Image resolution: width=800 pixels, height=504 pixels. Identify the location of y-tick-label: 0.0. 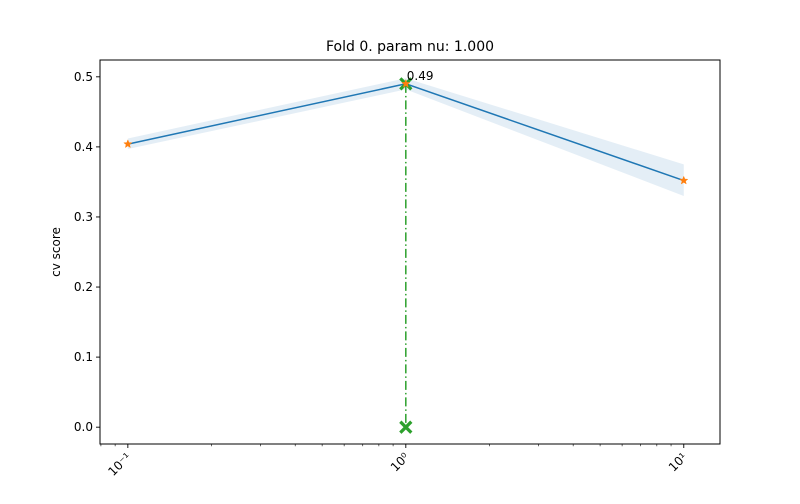
(83, 427).